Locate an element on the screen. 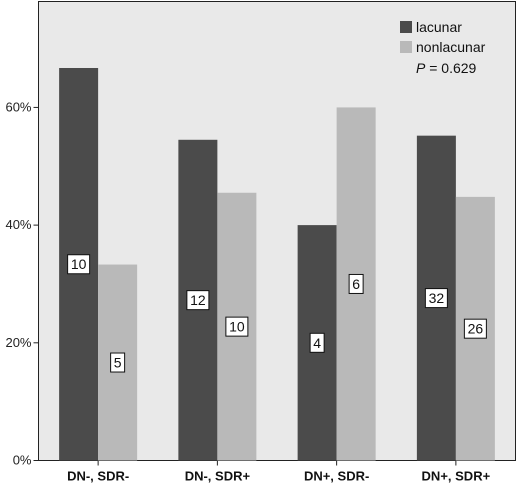 This screenshot has height=485, width=520. x-category-label: DN+, SDR+ is located at coordinates (456, 476).